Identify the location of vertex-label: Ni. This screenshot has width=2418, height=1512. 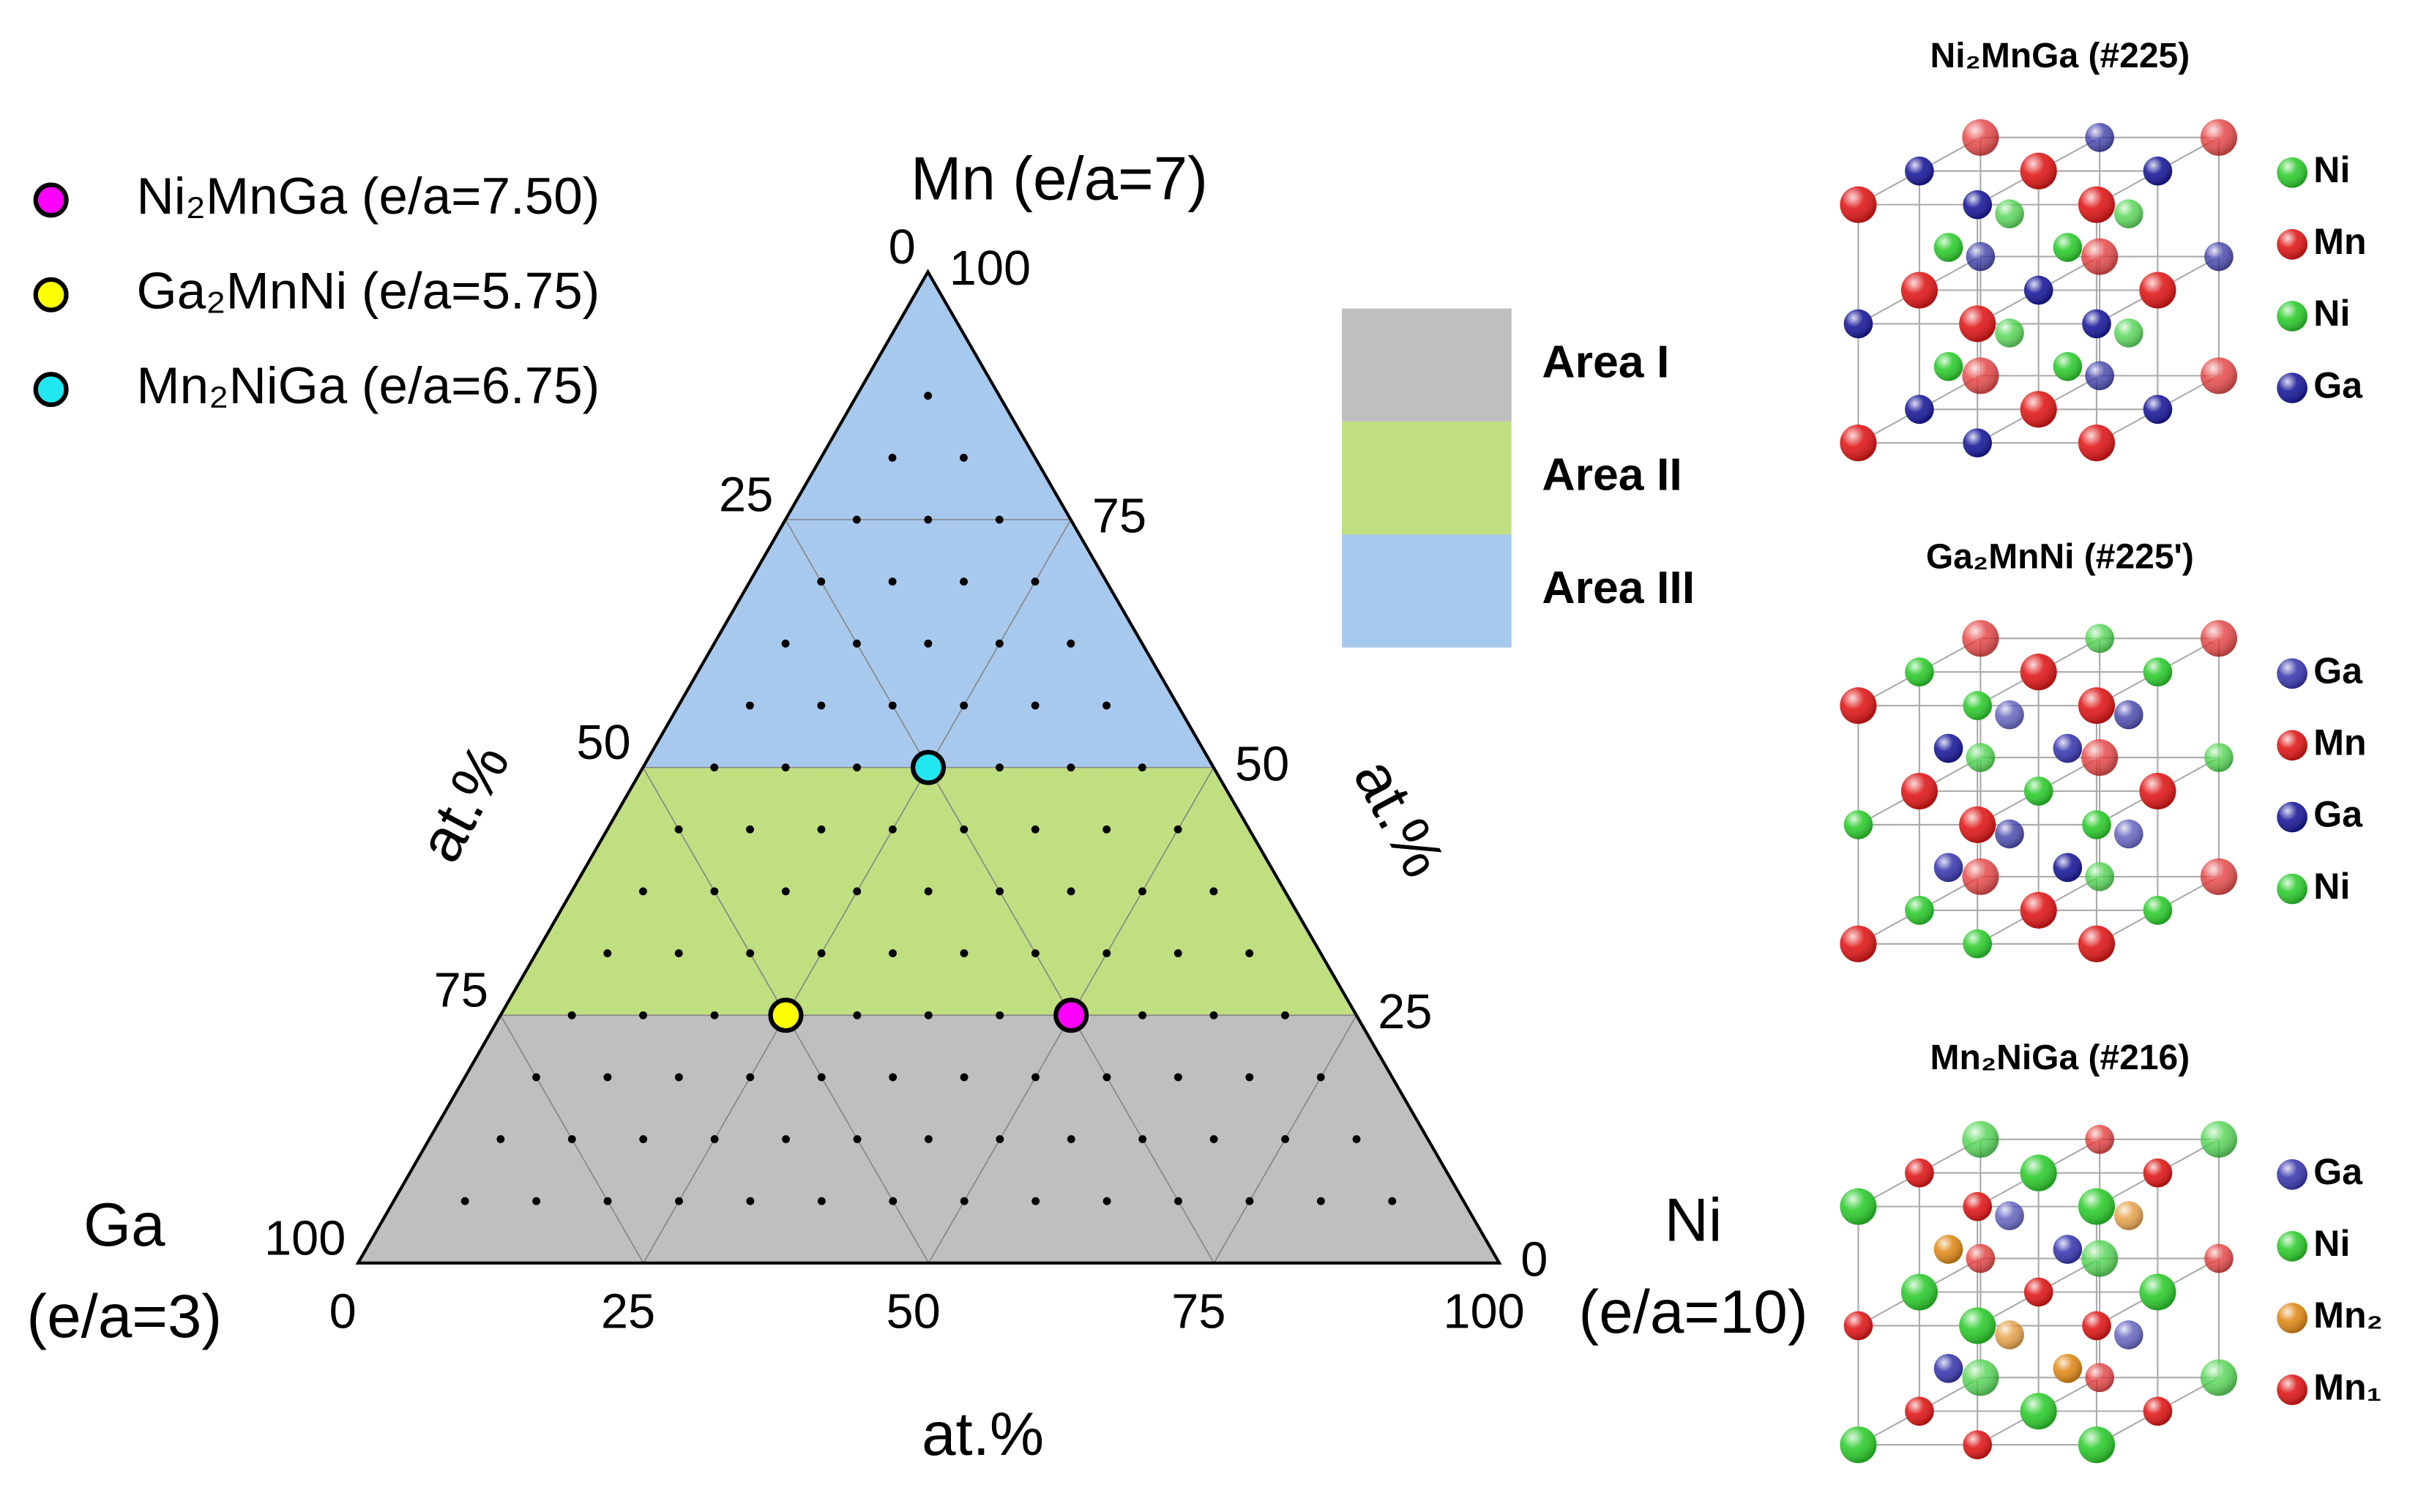
(1694, 1220).